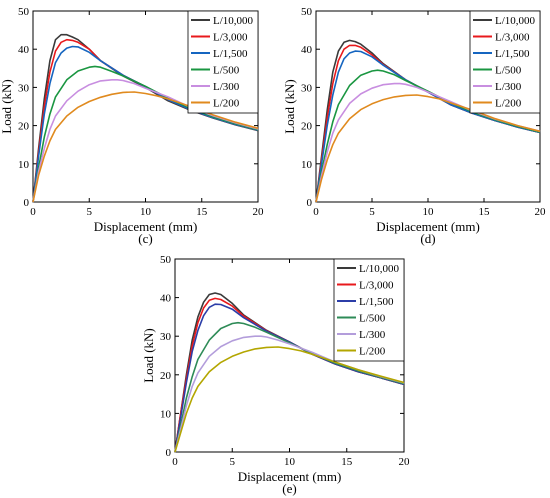  Describe the element at coordinates (289, 488) in the screenshot. I see `panel-label: (e)` at that location.